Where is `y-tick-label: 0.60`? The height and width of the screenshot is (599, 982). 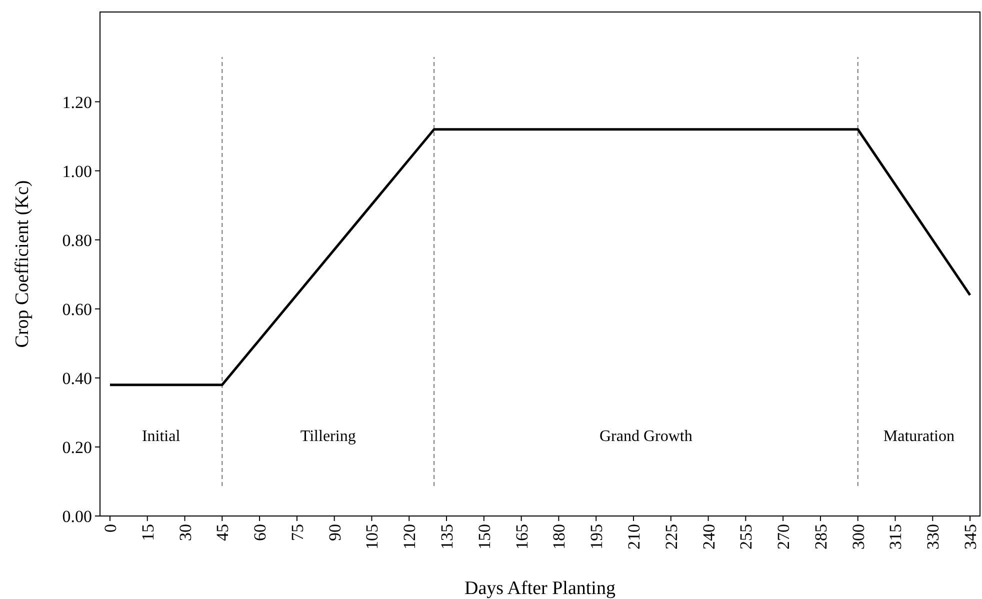 y-tick-label: 0.60 is located at coordinates (77, 309).